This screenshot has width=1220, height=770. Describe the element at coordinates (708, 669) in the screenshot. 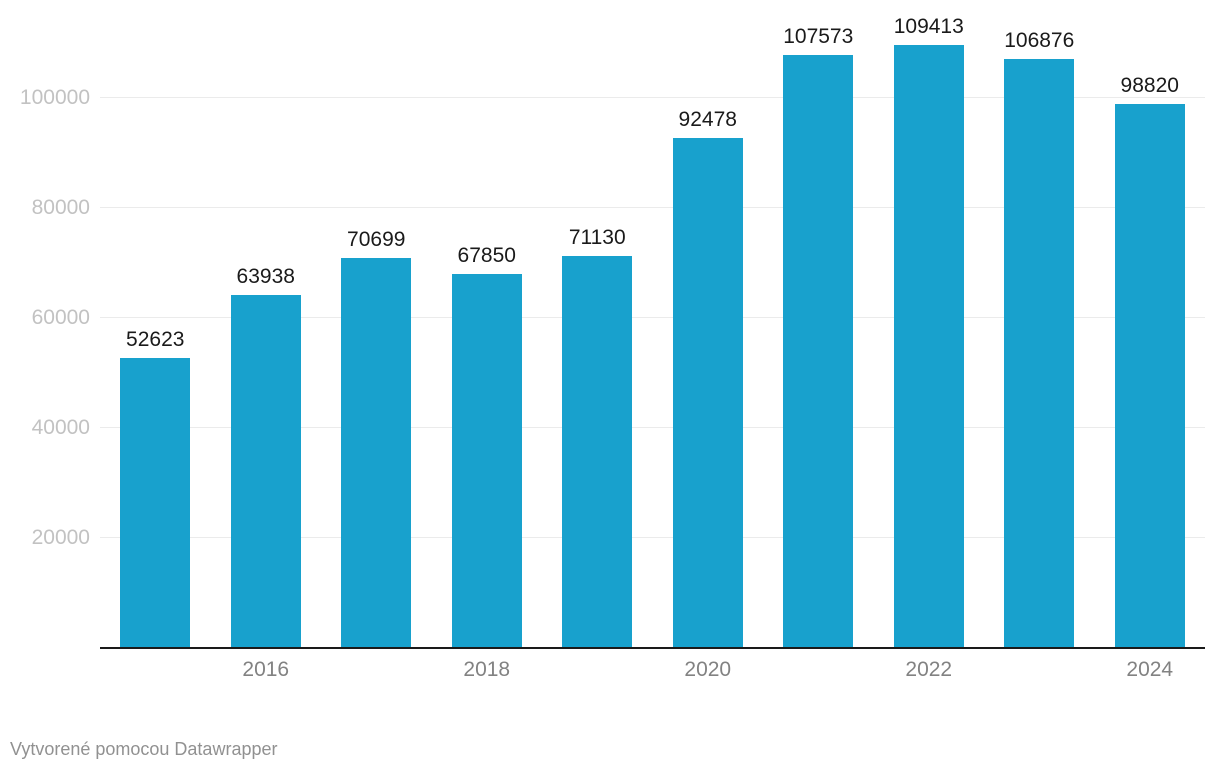

I see `x-tick-label: 2020` at that location.